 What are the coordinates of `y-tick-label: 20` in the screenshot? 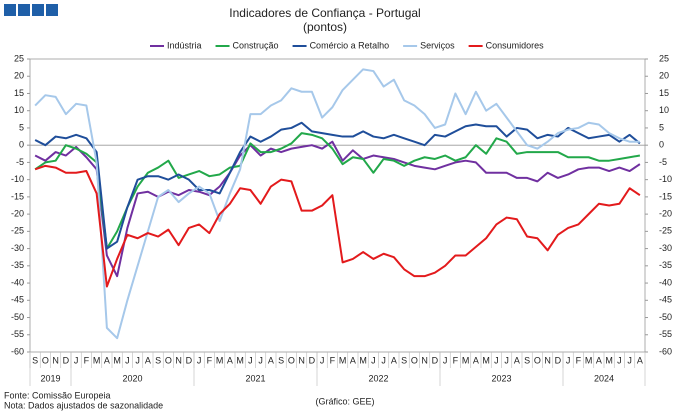 It's located at (19, 76).